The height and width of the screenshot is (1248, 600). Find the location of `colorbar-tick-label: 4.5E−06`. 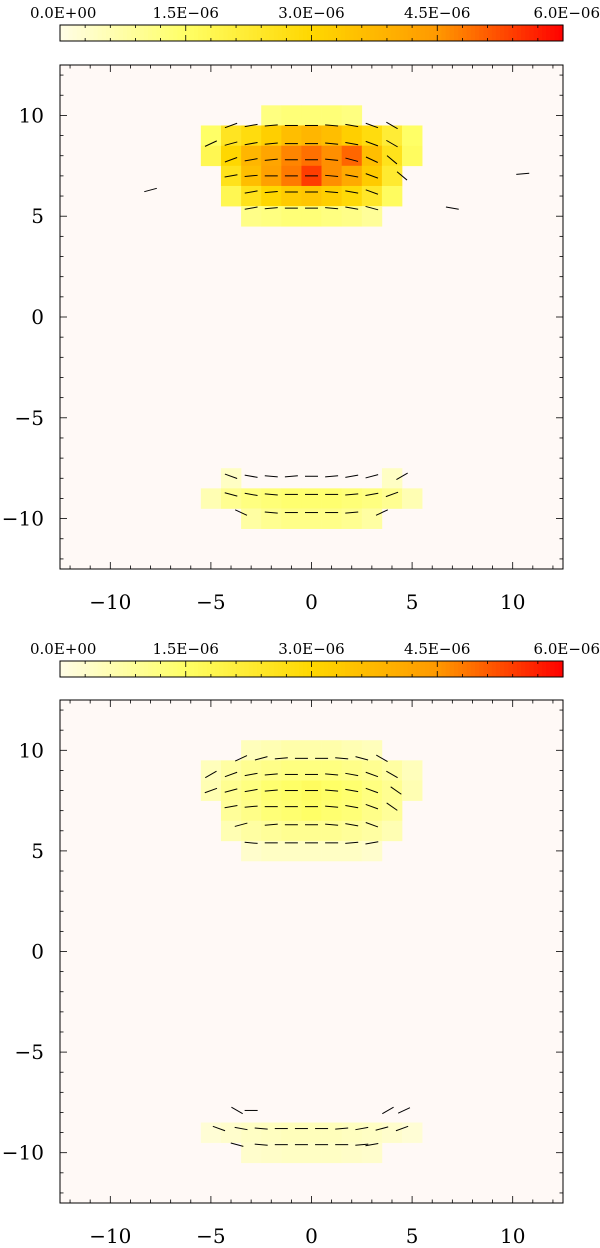

colorbar-tick-label: 4.5E−06 is located at coordinates (437, 13).